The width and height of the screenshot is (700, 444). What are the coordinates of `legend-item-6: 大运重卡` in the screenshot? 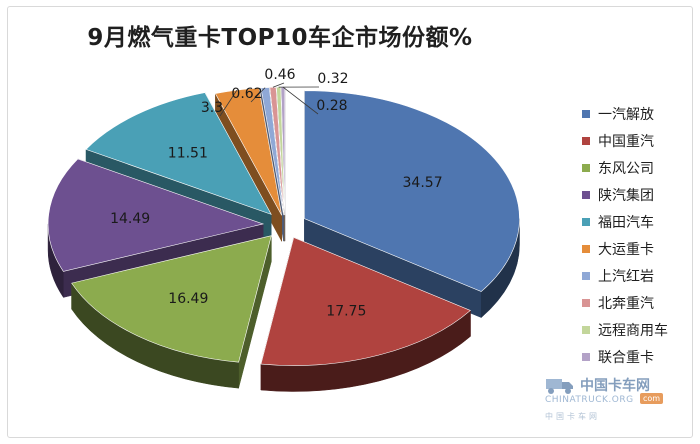 It's located at (637, 248).